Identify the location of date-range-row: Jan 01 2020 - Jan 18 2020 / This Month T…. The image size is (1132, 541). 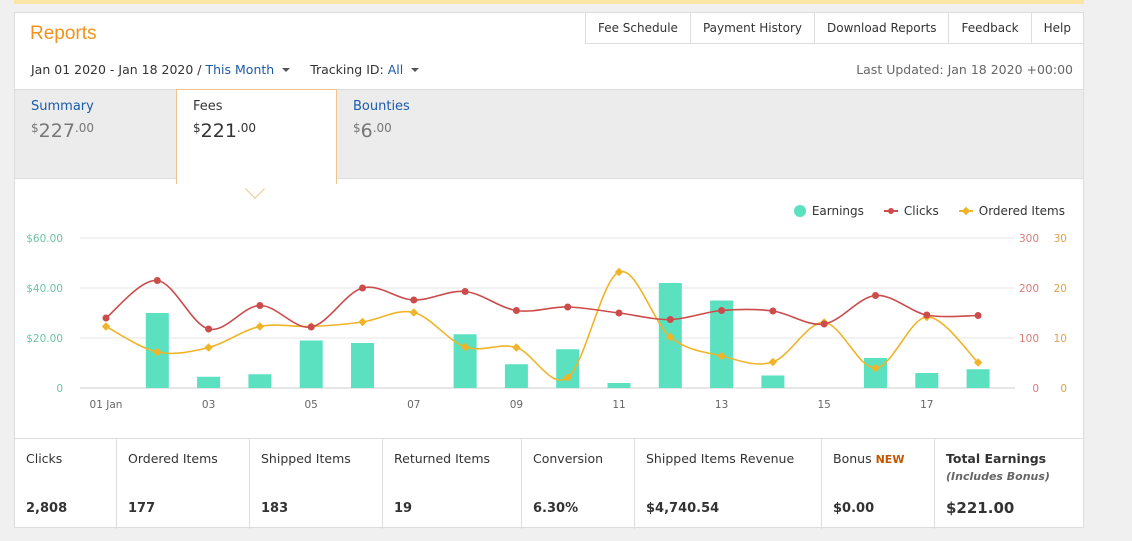
(235, 69).